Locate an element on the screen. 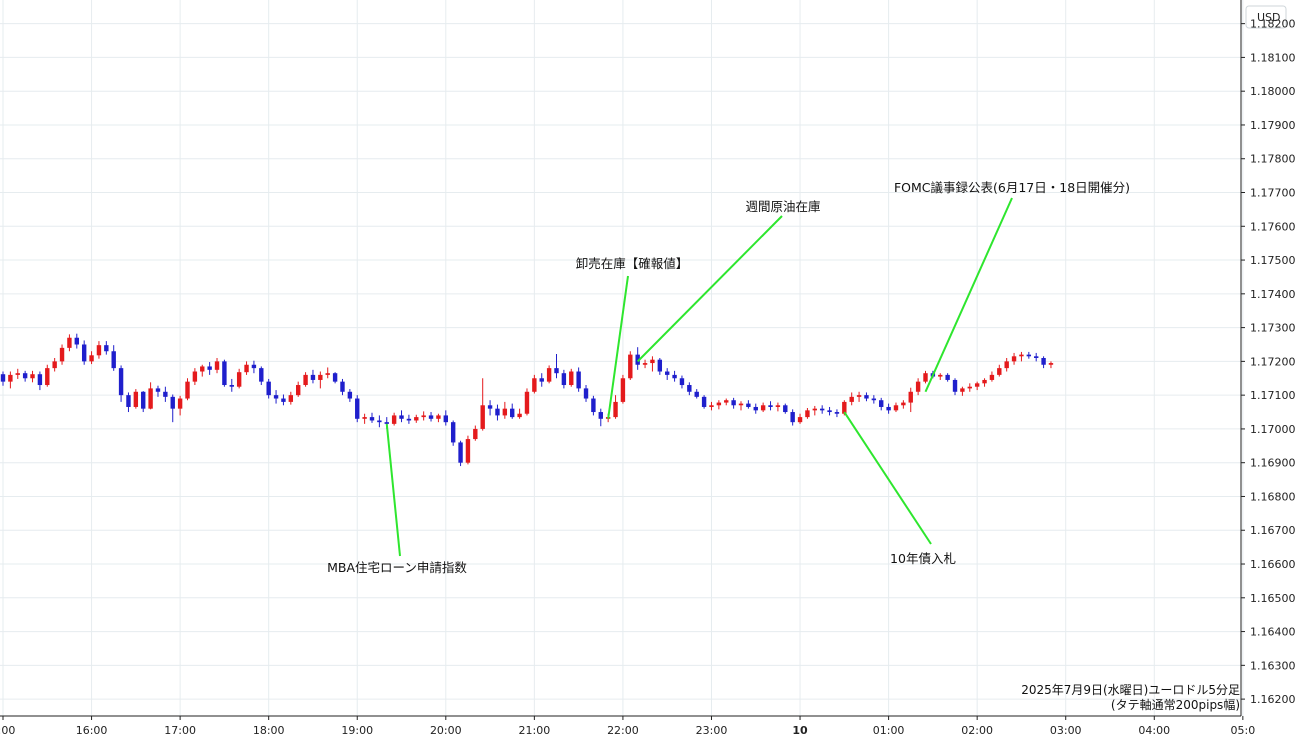 The image size is (1300, 745). candles is located at coordinates (527, 400).